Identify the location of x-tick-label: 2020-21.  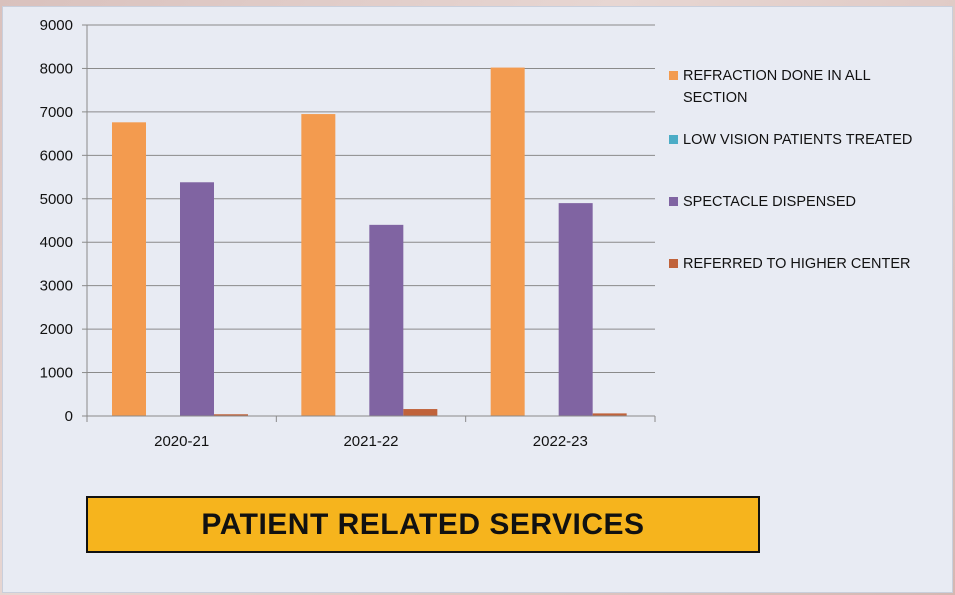
(181, 441).